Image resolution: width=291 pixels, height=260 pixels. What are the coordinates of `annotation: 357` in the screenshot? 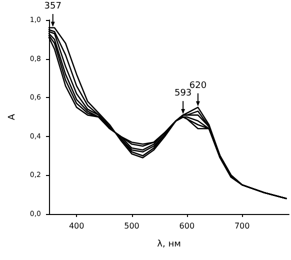 It's located at (53, 7).